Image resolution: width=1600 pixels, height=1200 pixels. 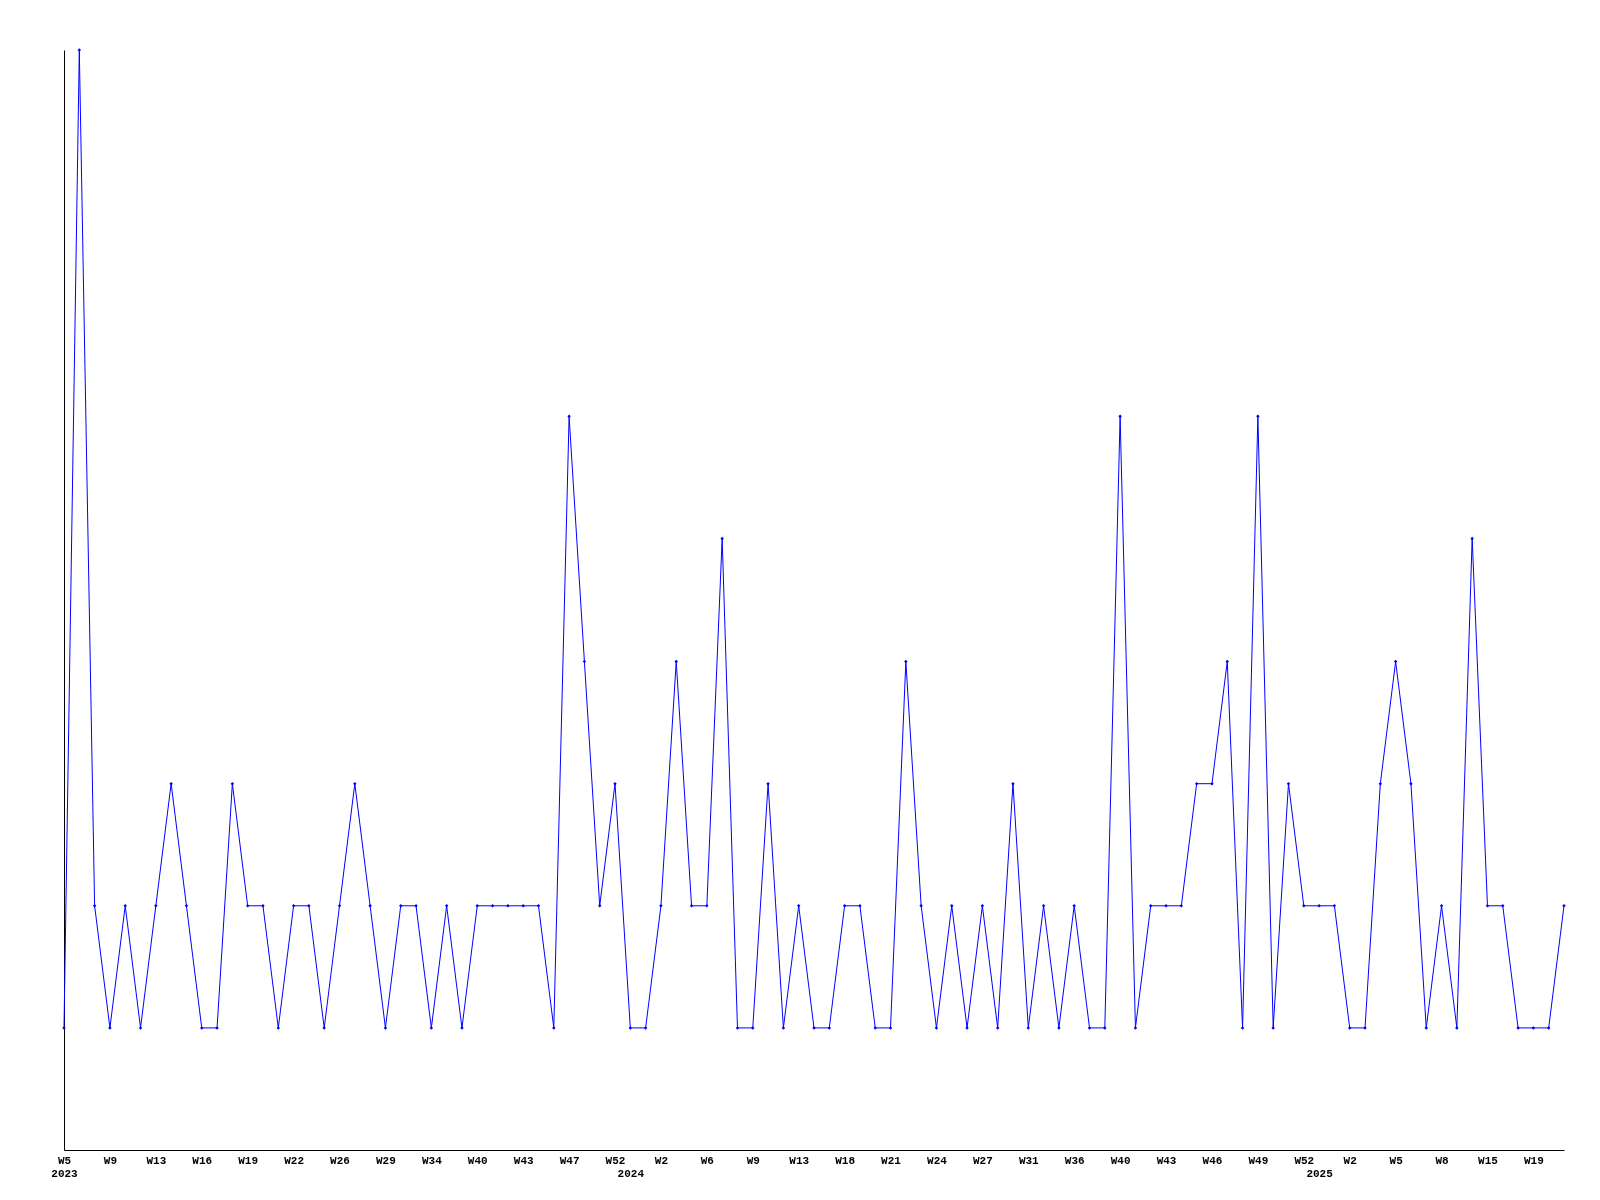 What do you see at coordinates (891, 1160) in the screenshot?
I see `x-tick-label: W21` at bounding box center [891, 1160].